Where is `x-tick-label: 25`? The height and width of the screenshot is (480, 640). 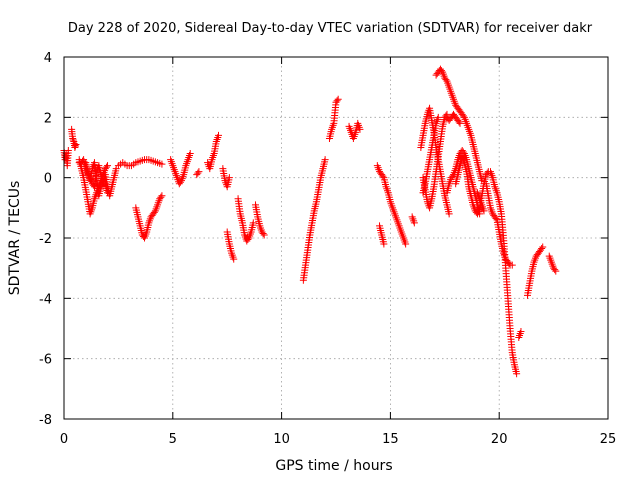 x-tick-label: 25 is located at coordinates (608, 439).